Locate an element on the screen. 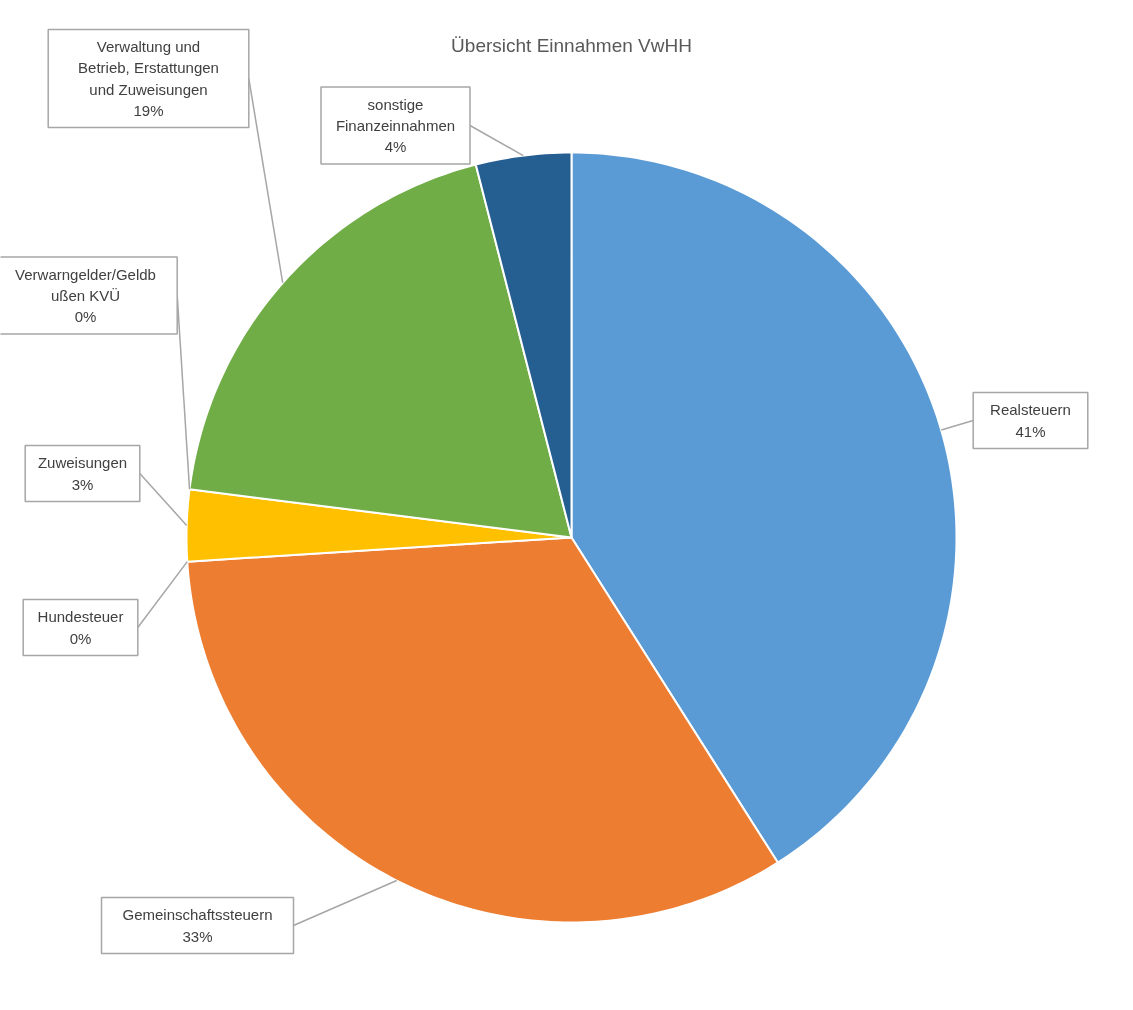 Image resolution: width=1133 pixels, height=1010 pixels. slice-label: Verwaltung und Betrieb, Erstattungen und Zuweisungen is located at coordinates (148, 68).